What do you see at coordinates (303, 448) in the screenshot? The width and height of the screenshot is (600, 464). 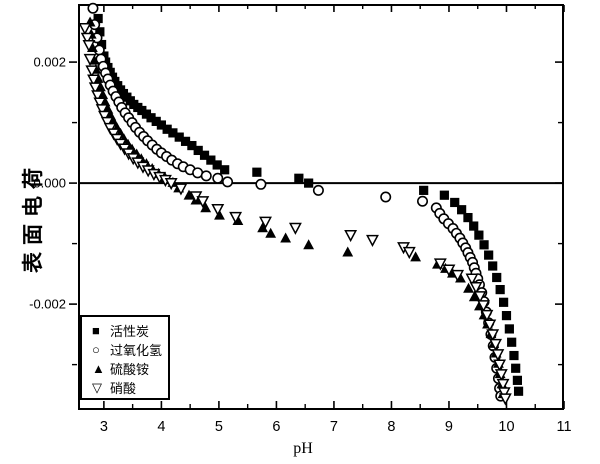 I see `x-axis-title: pH` at bounding box center [303, 448].